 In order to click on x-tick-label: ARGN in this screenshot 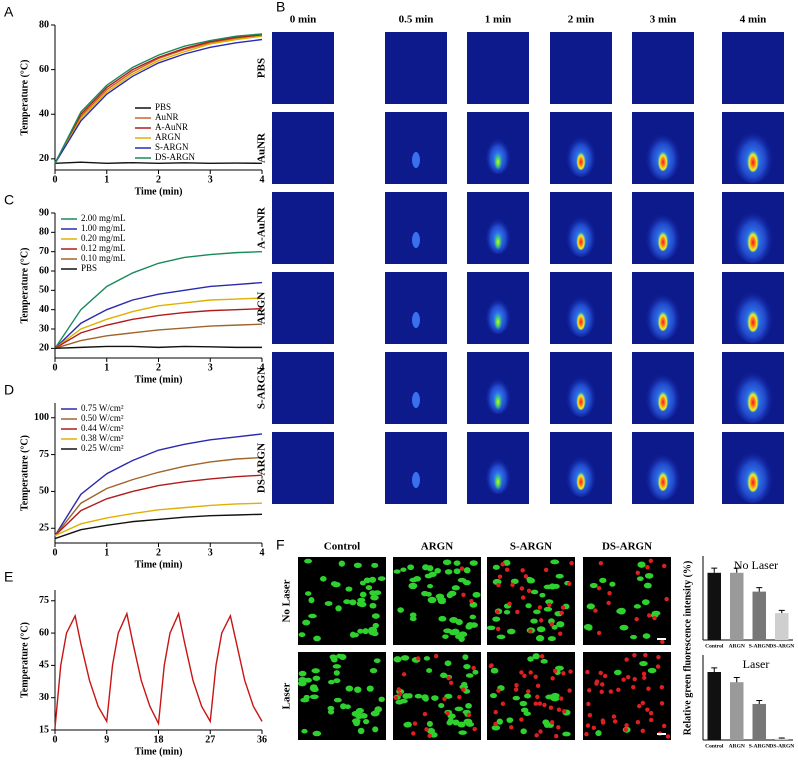, I will do `click(737, 746)`.